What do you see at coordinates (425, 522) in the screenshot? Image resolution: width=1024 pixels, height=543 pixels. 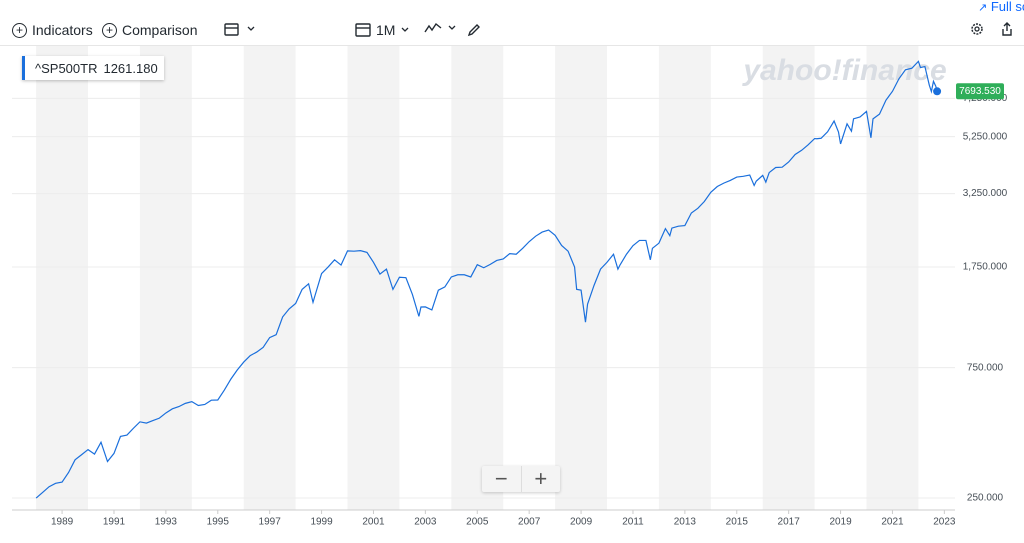 I see `x-tick-label: 2003` at bounding box center [425, 522].